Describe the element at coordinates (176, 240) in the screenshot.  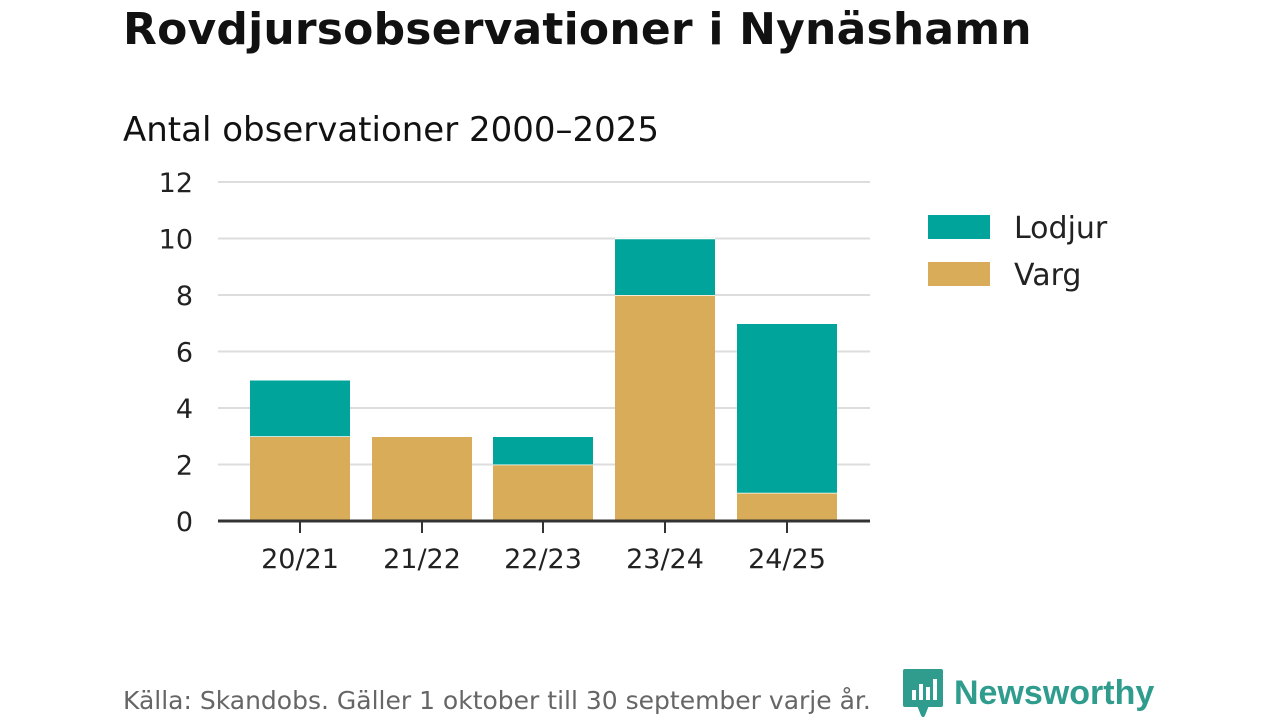
I see `y-tick-label: 10` at that location.